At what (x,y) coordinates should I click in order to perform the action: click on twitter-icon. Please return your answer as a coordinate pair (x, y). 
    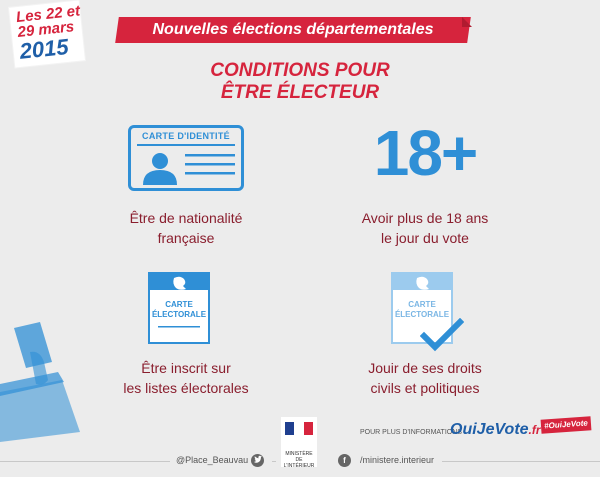
    Looking at the image, I should click on (257, 460).